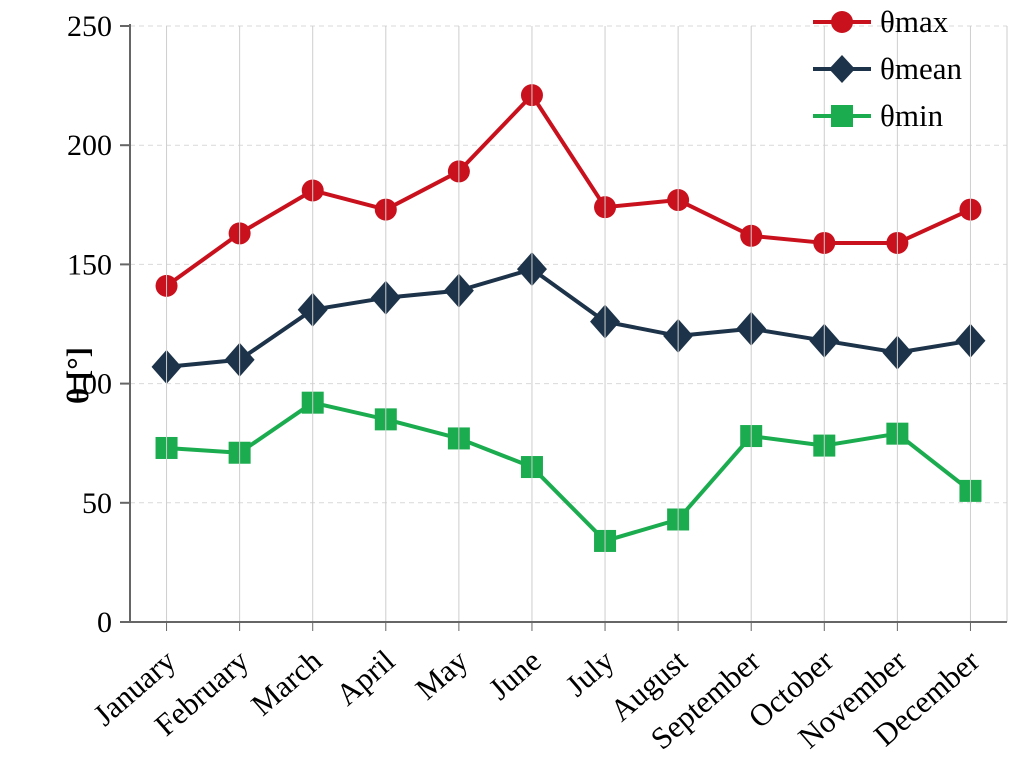 The width and height of the screenshot is (1024, 773). Describe the element at coordinates (921, 68) in the screenshot. I see `legend-label-thetamean: θmean` at that location.